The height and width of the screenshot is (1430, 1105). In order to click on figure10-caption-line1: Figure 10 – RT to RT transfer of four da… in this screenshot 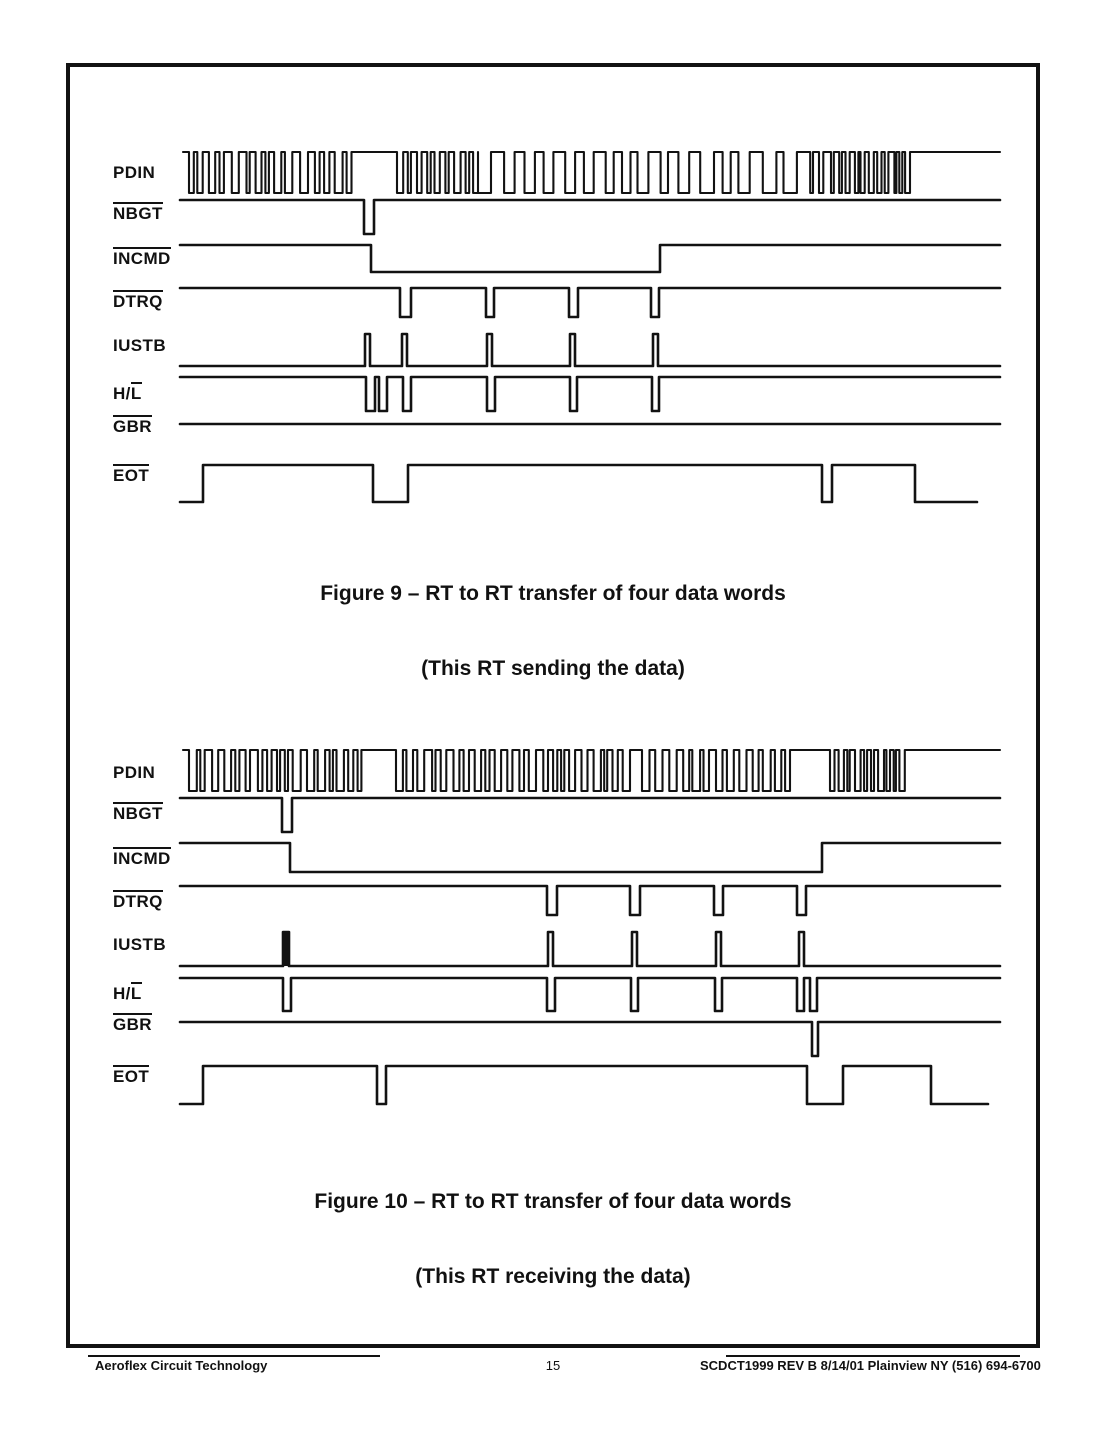, I will do `click(553, 1201)`.